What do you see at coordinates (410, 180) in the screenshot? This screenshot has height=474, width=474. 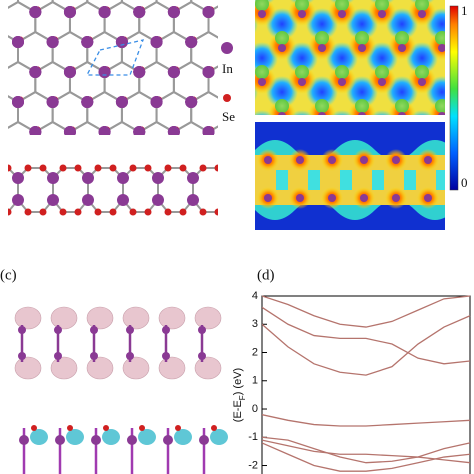 I see `map-hole` at bounding box center [410, 180].